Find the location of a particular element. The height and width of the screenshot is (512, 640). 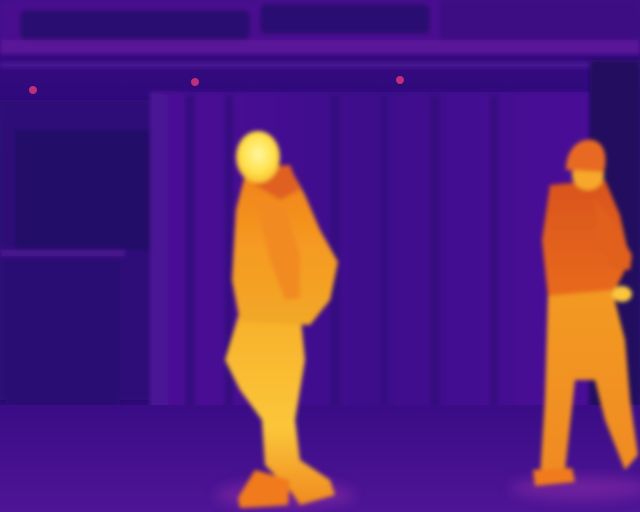

ceiling-lights is located at coordinates (216, 85).